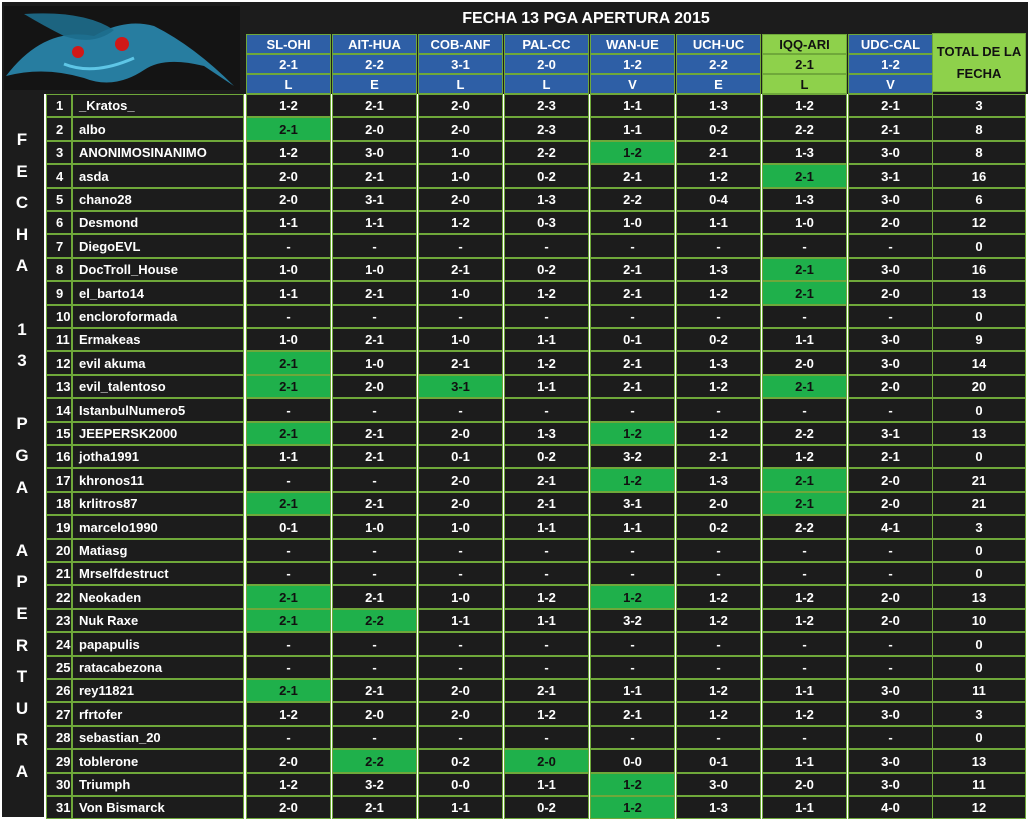 The height and width of the screenshot is (821, 1030). I want to click on prediction-cell: 1-0, so click(288, 269).